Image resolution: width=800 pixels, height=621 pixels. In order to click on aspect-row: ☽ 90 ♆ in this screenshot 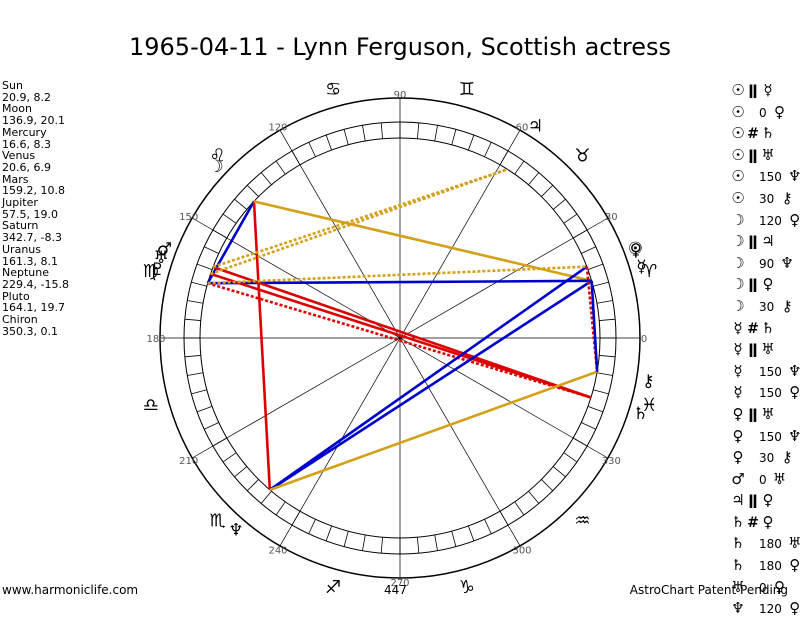, I will do `click(764, 263)`.